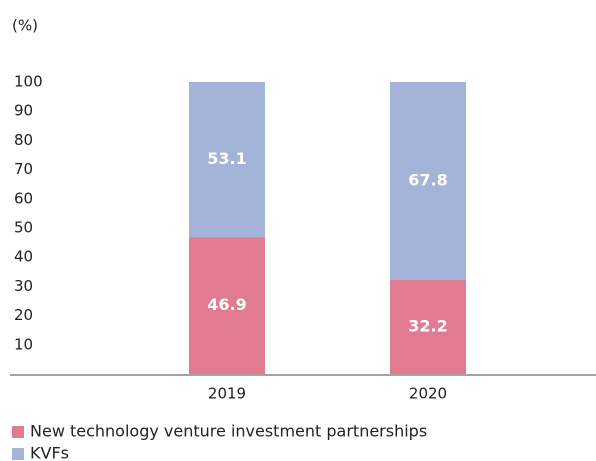 The width and height of the screenshot is (596, 461). What do you see at coordinates (23, 344) in the screenshot?
I see `y-tick-label: 10` at bounding box center [23, 344].